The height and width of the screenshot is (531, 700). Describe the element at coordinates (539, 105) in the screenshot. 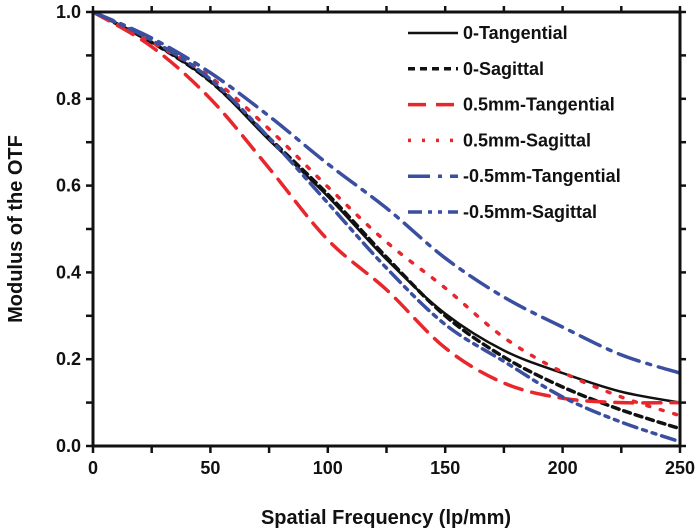

I see `legend-label: 0.5mm-Tangential` at that location.